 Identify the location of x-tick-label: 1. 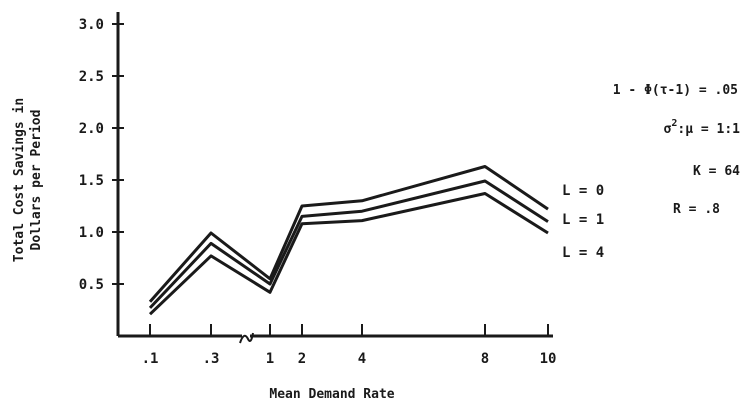
(270, 359).